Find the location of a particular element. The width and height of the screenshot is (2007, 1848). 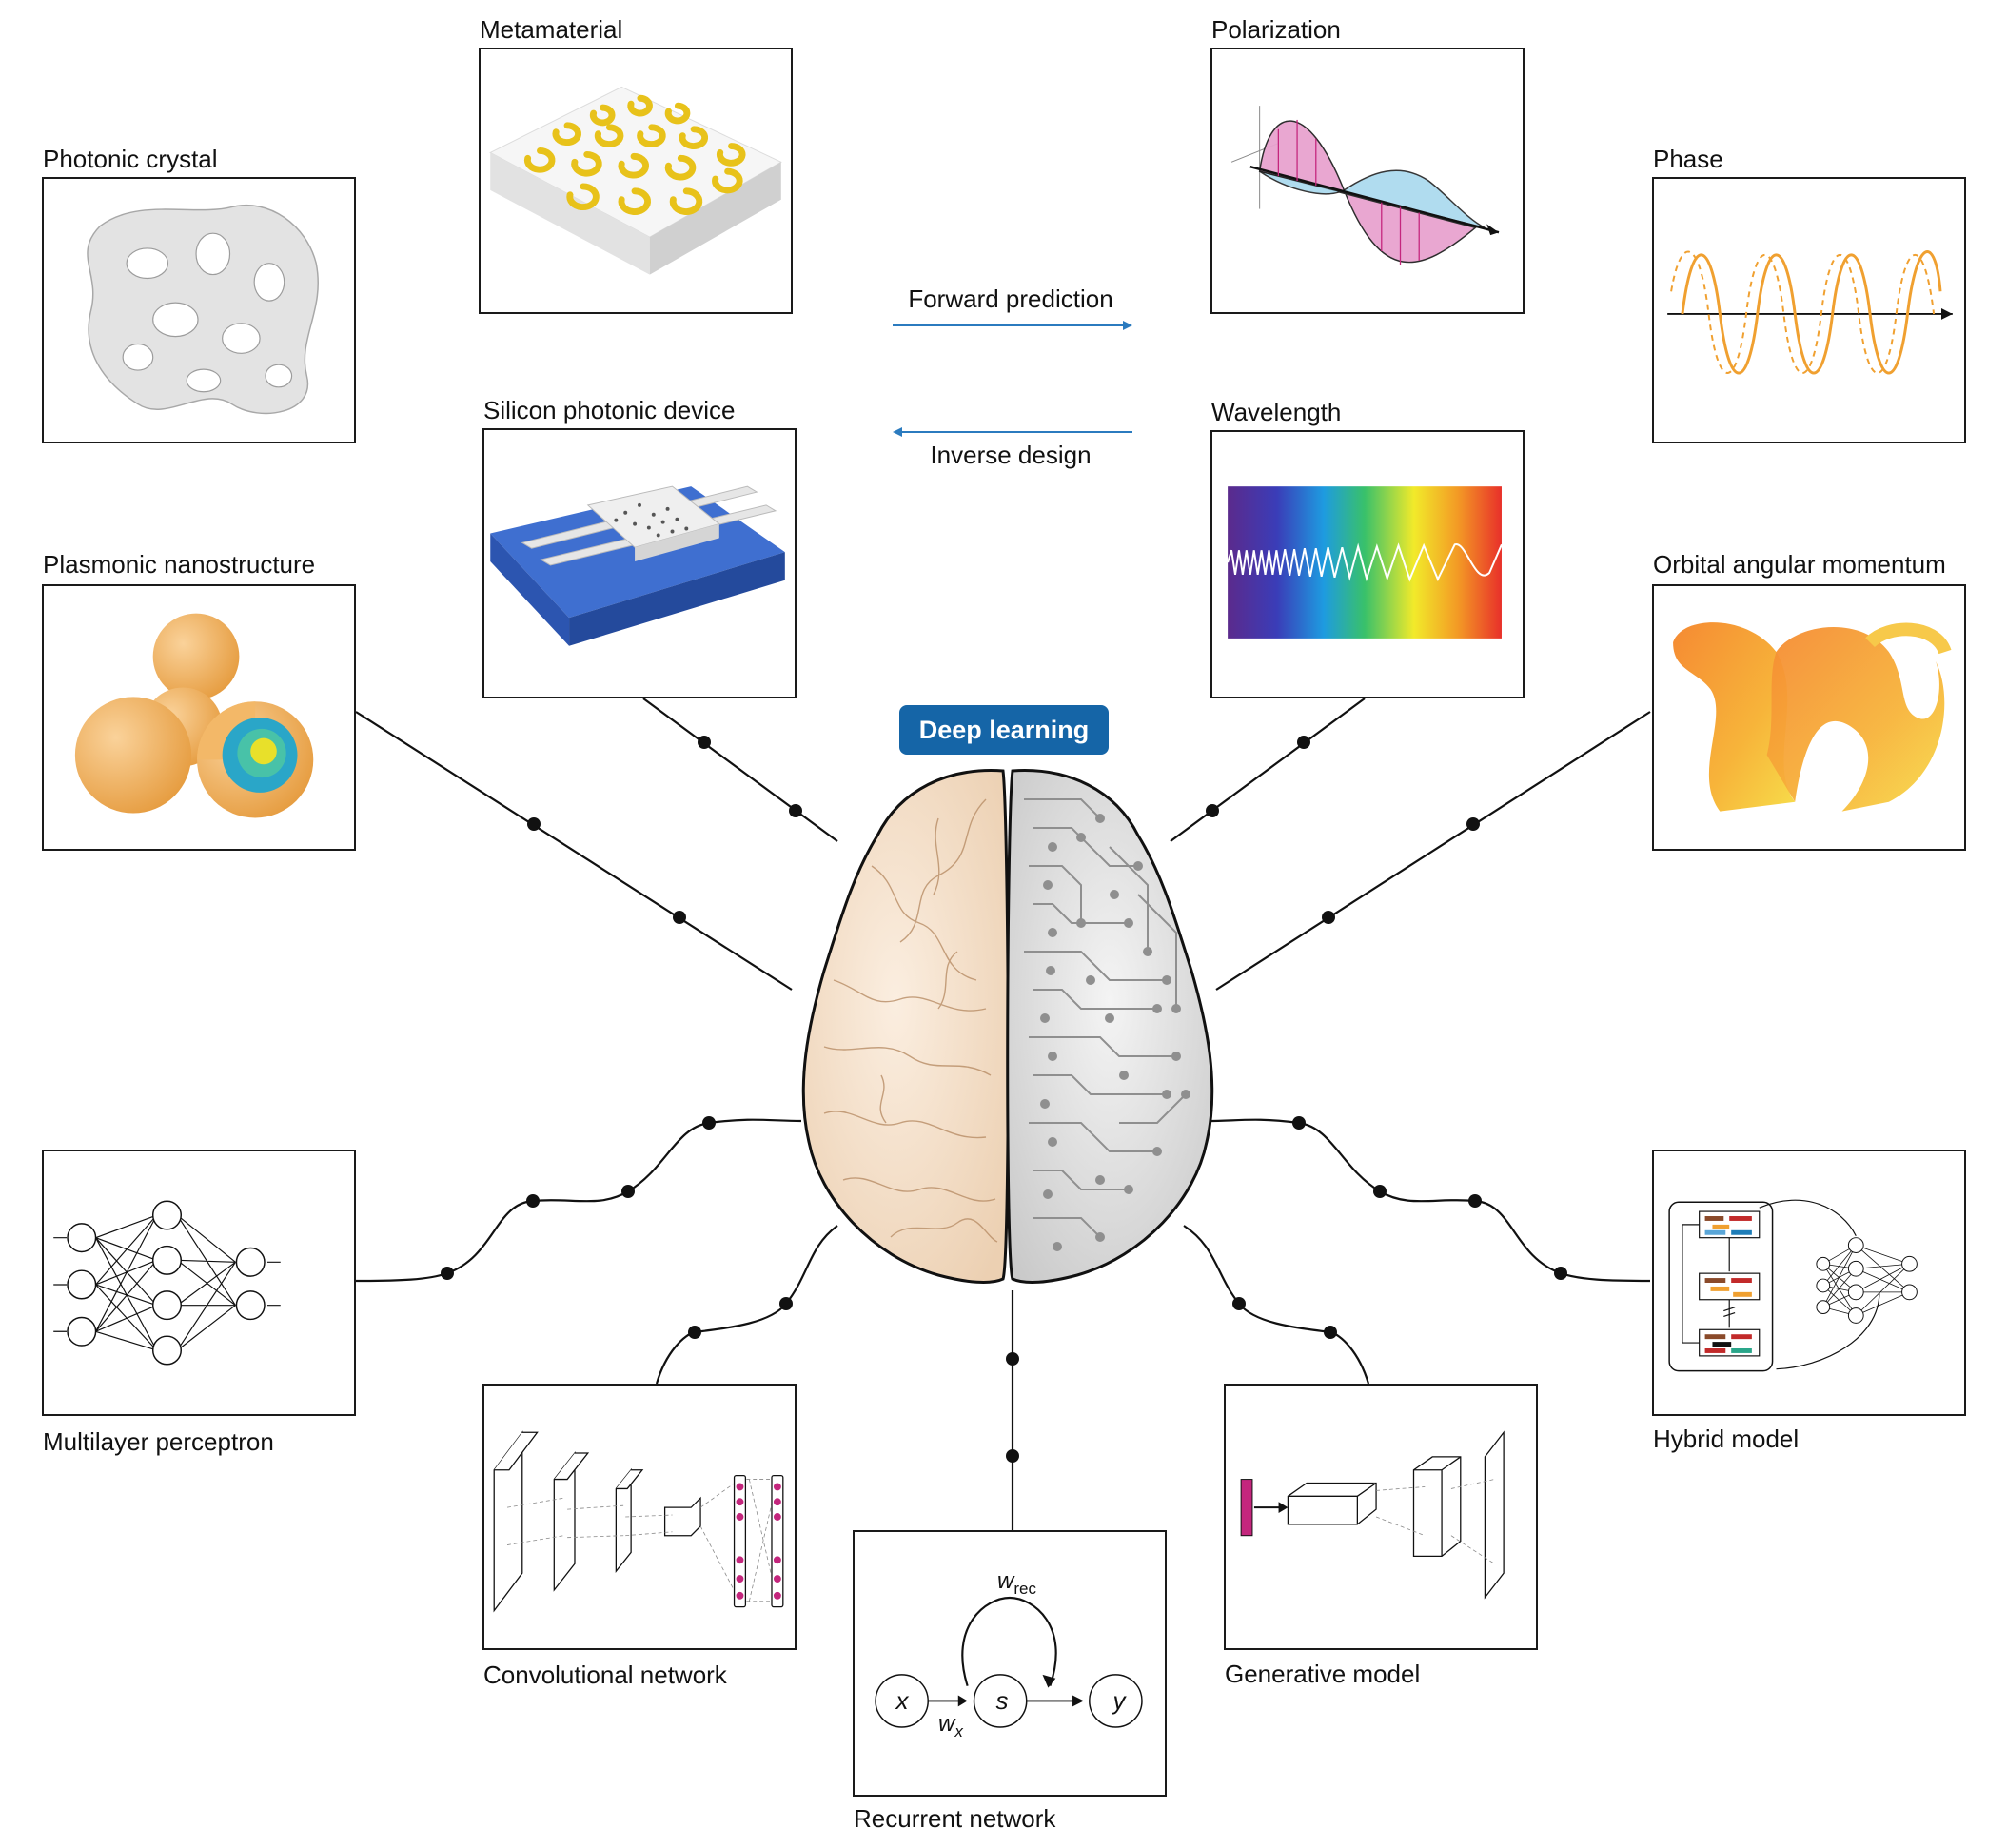

metamaterial-image is located at coordinates (635, 181).